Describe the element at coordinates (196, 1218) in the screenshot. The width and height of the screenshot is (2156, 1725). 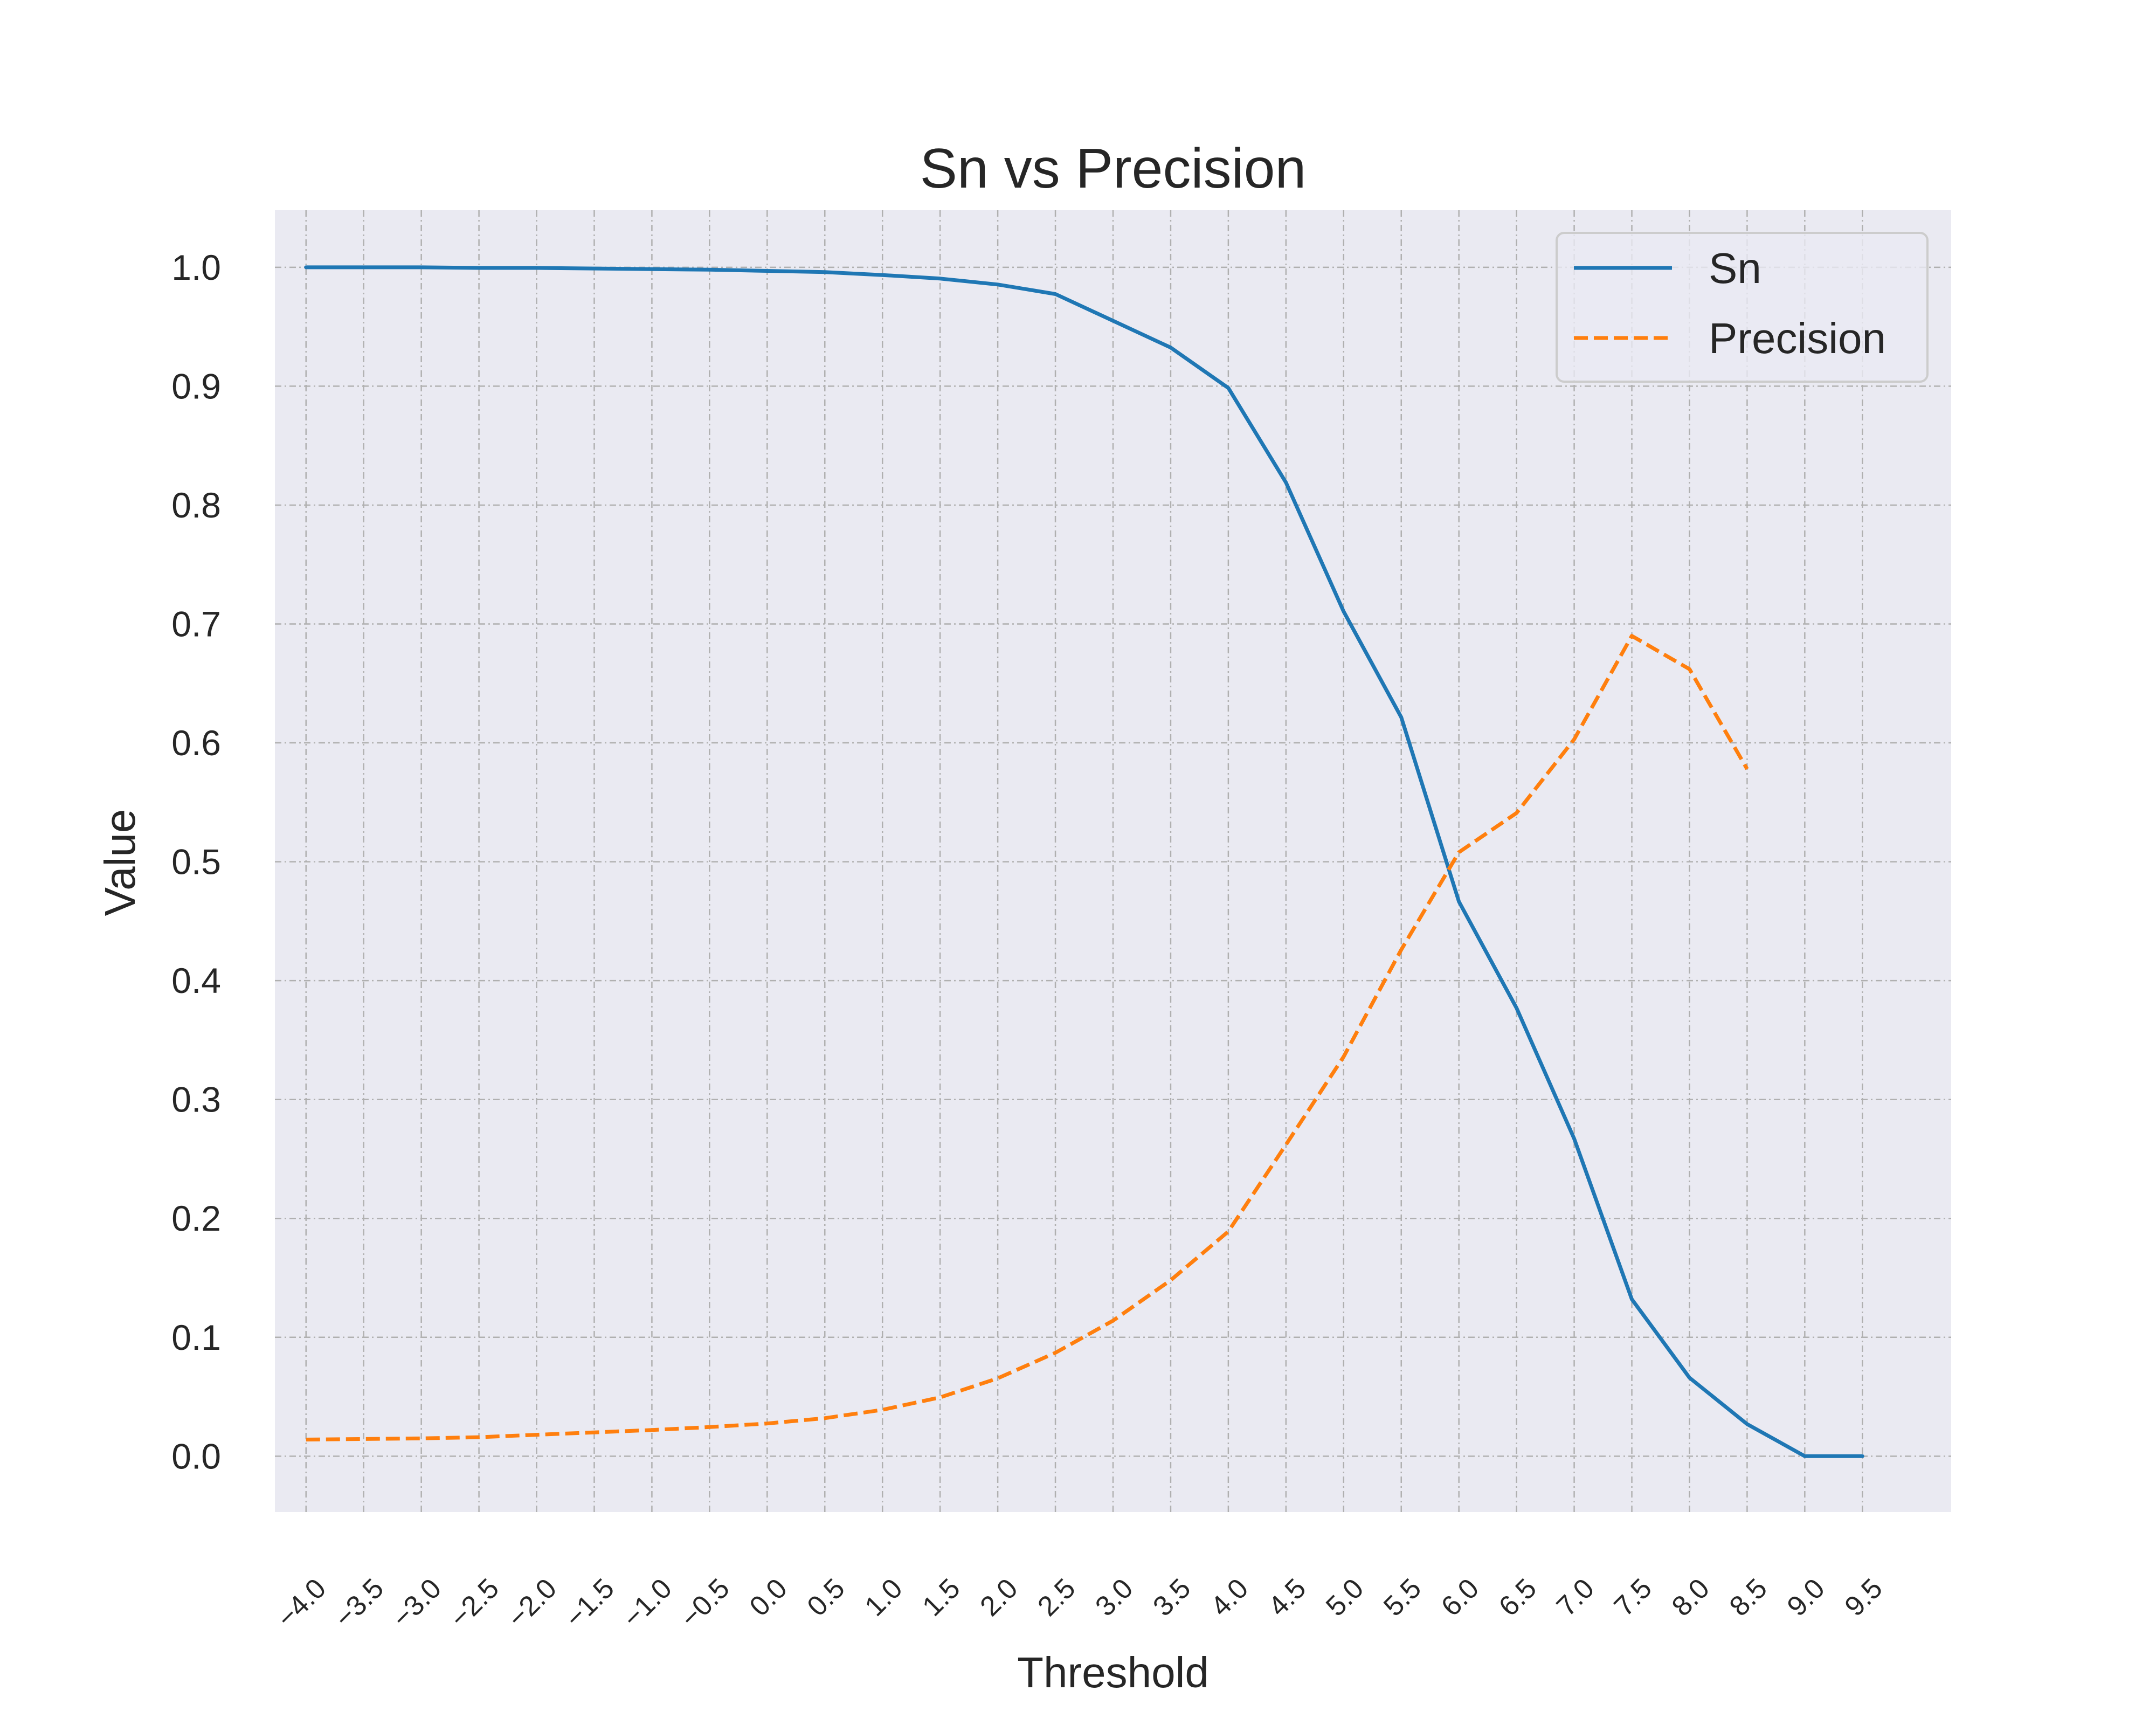
I see `y-tick-label: 0.2` at that location.